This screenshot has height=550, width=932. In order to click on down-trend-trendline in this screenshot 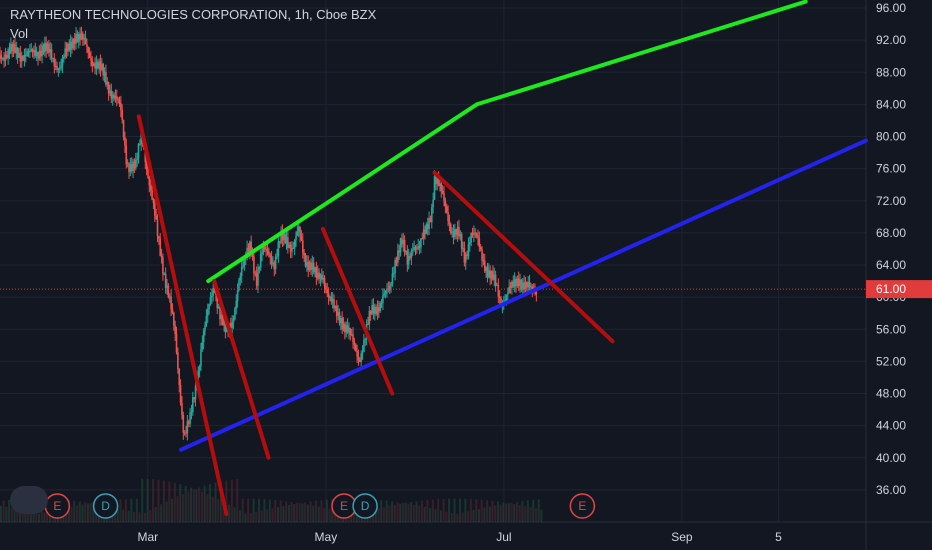, I will do `click(523, 257)`.